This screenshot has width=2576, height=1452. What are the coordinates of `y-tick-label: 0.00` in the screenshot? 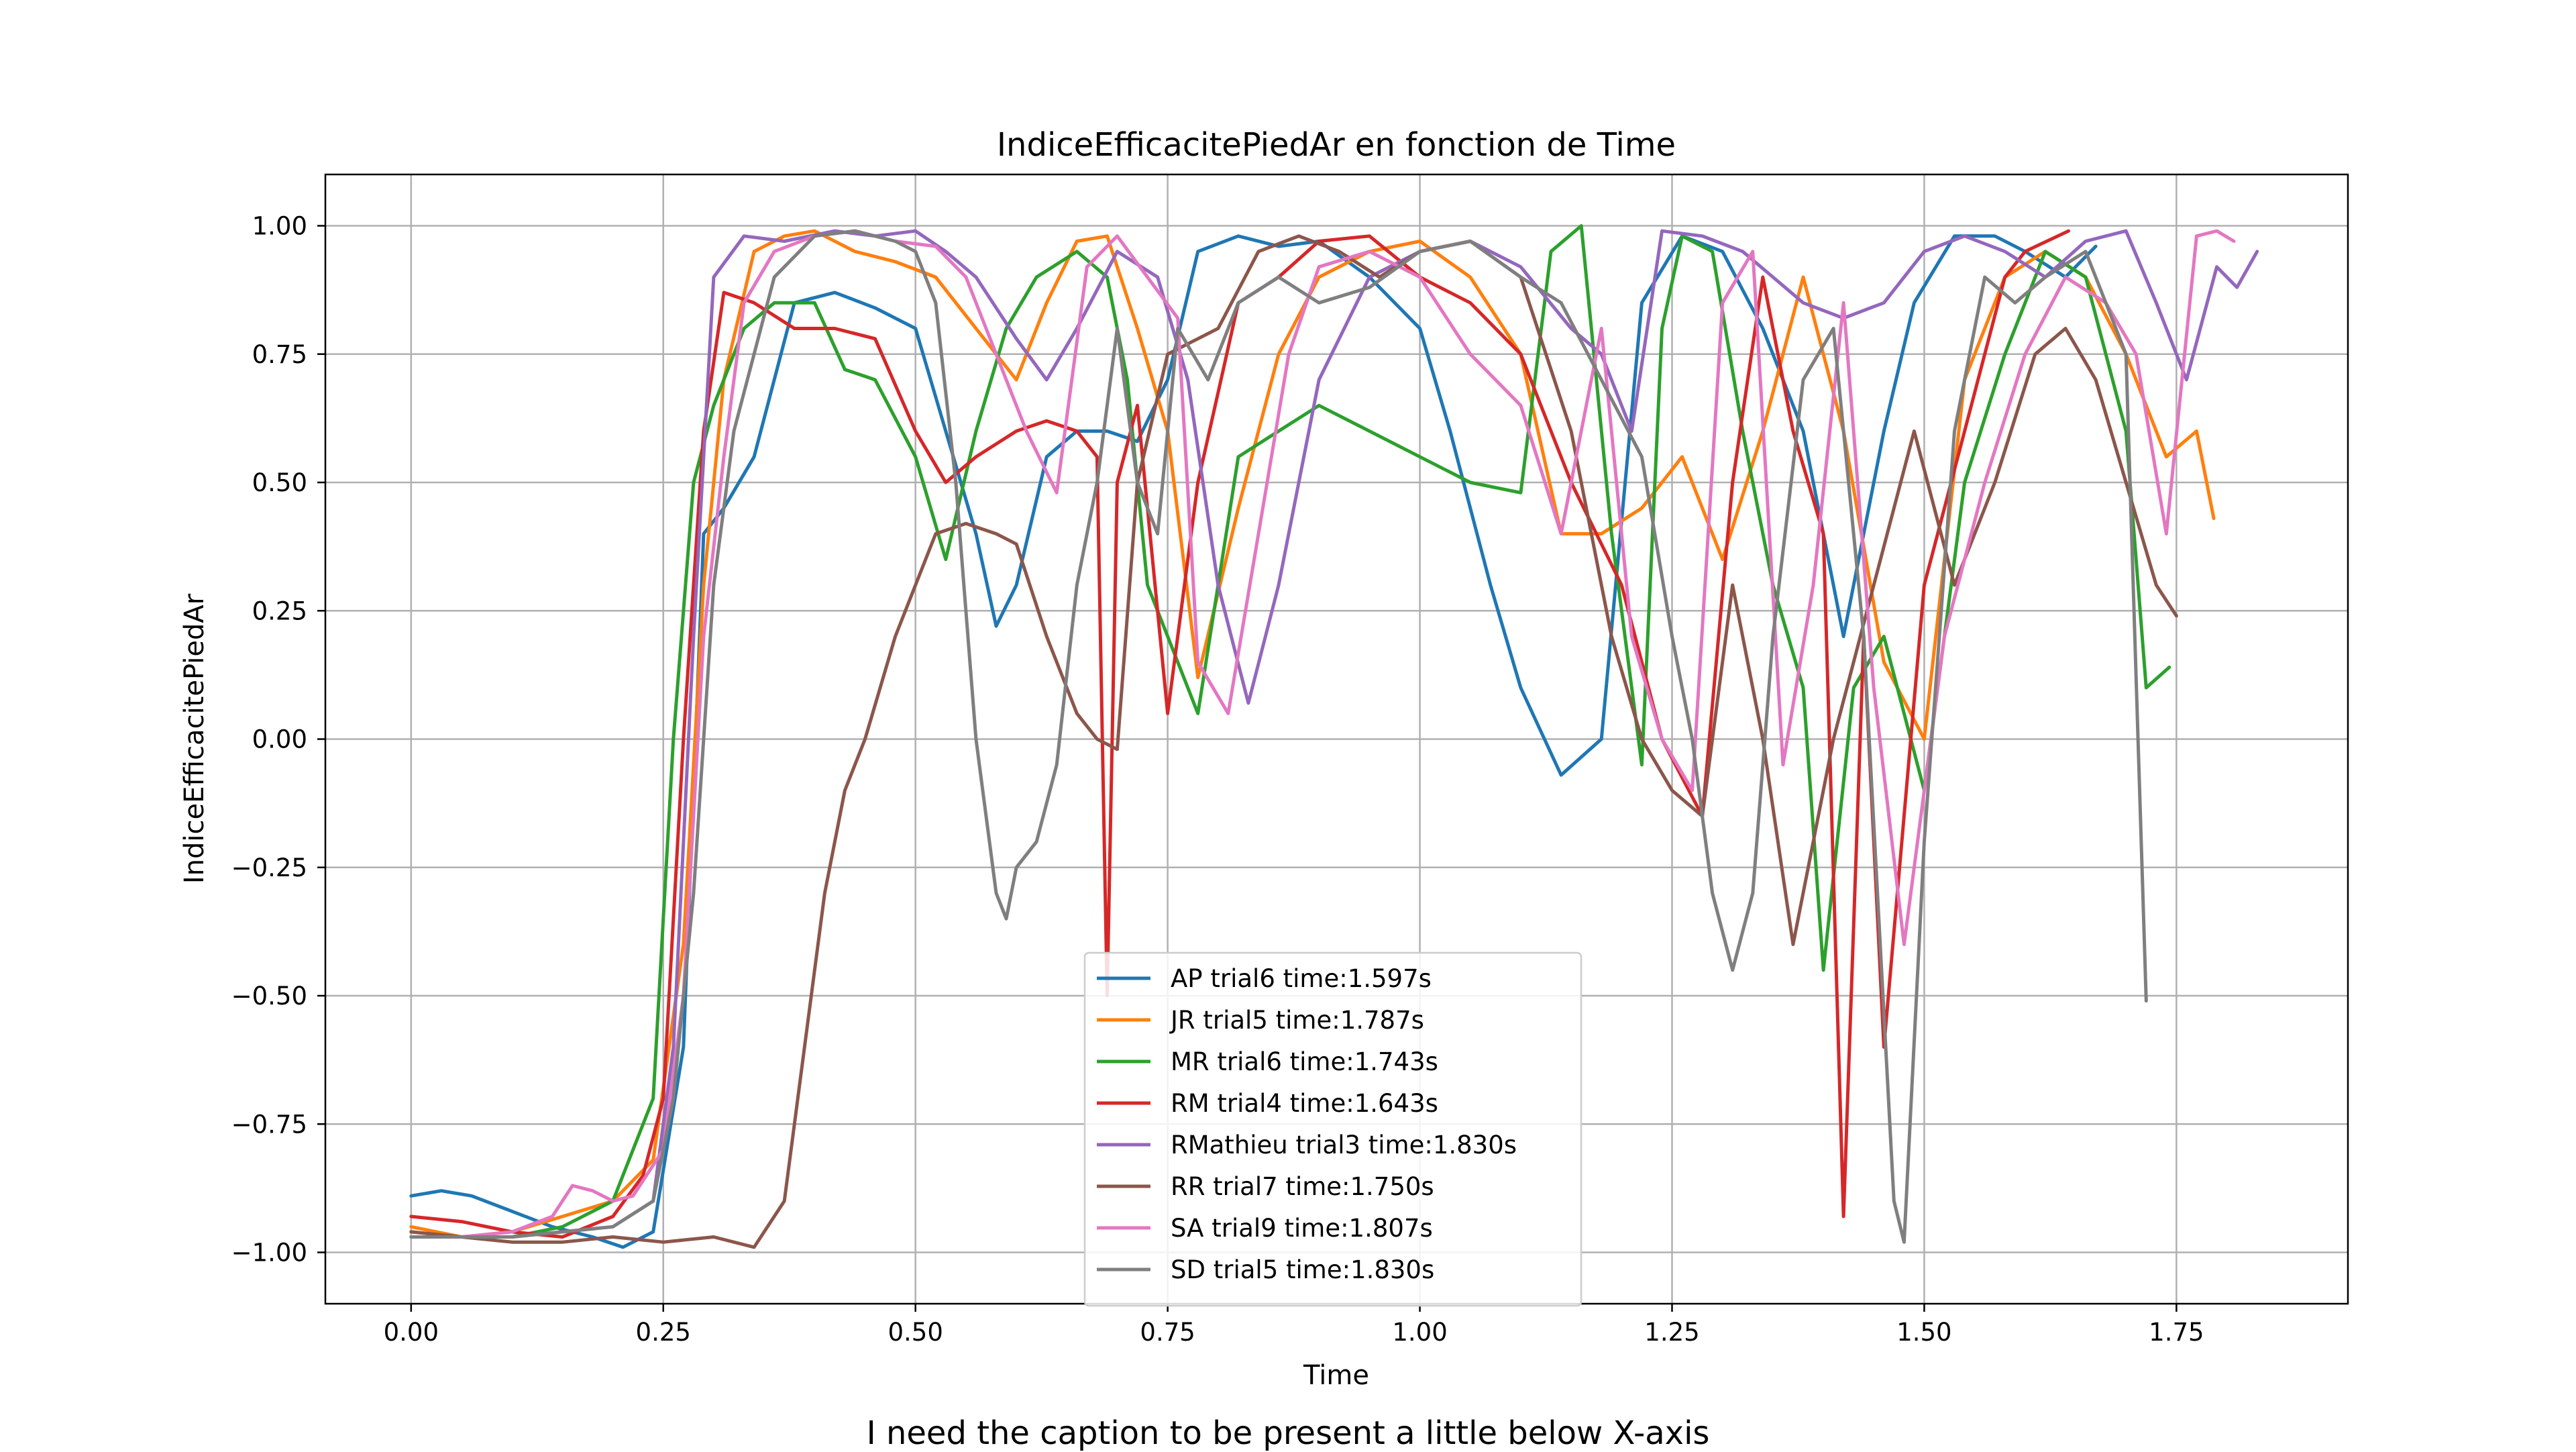 It's located at (279, 740).